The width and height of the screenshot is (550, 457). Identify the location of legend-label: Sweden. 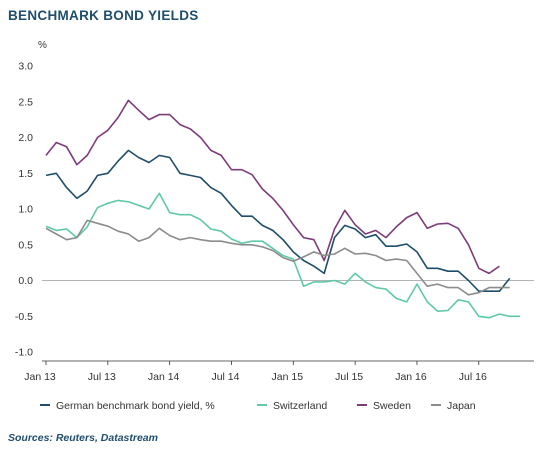
(392, 406).